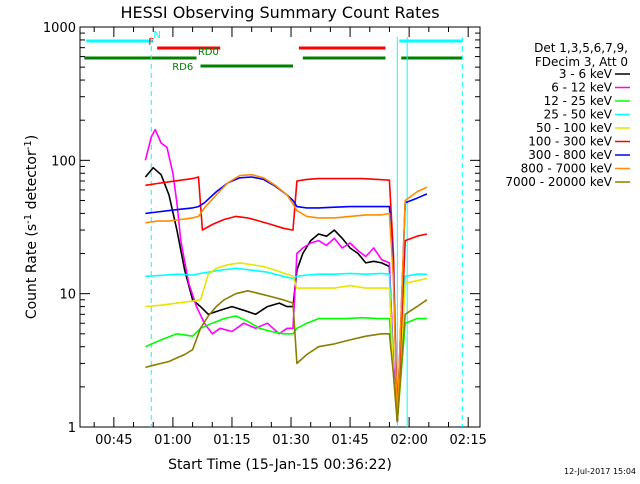 This screenshot has width=640, height=484. Describe the element at coordinates (280, 465) in the screenshot. I see `x-axis-label: Start Time (15-Jan-15 00:36:22)` at that location.